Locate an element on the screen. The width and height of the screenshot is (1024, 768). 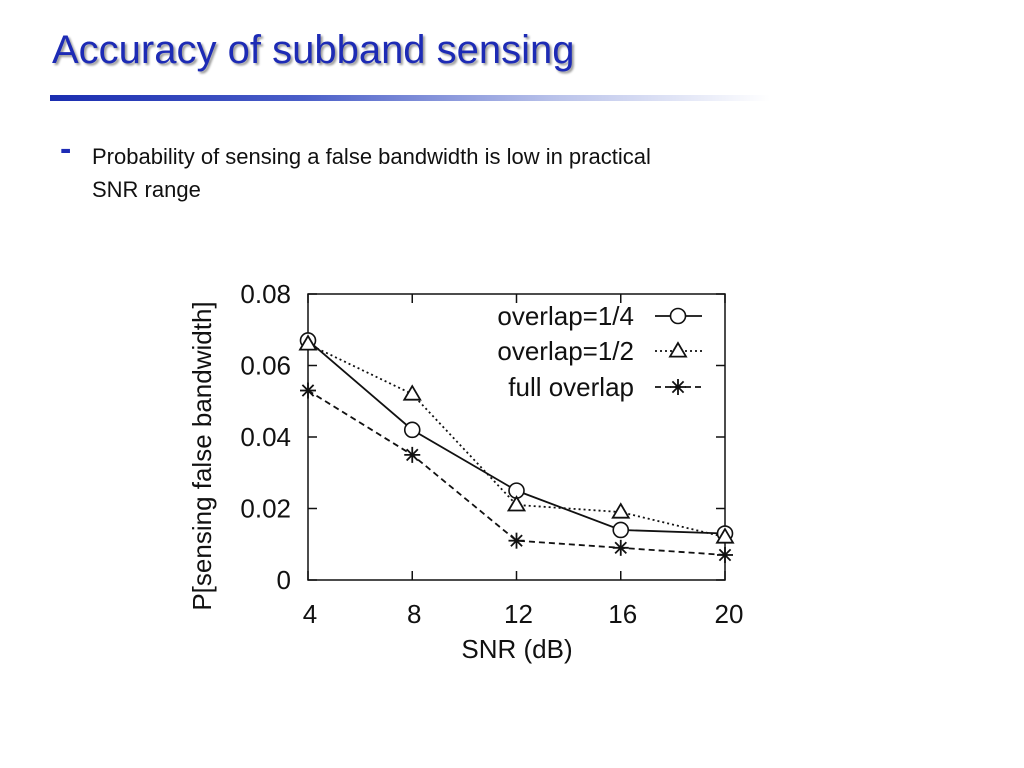
legend-marker-triangle is located at coordinates (678, 349).